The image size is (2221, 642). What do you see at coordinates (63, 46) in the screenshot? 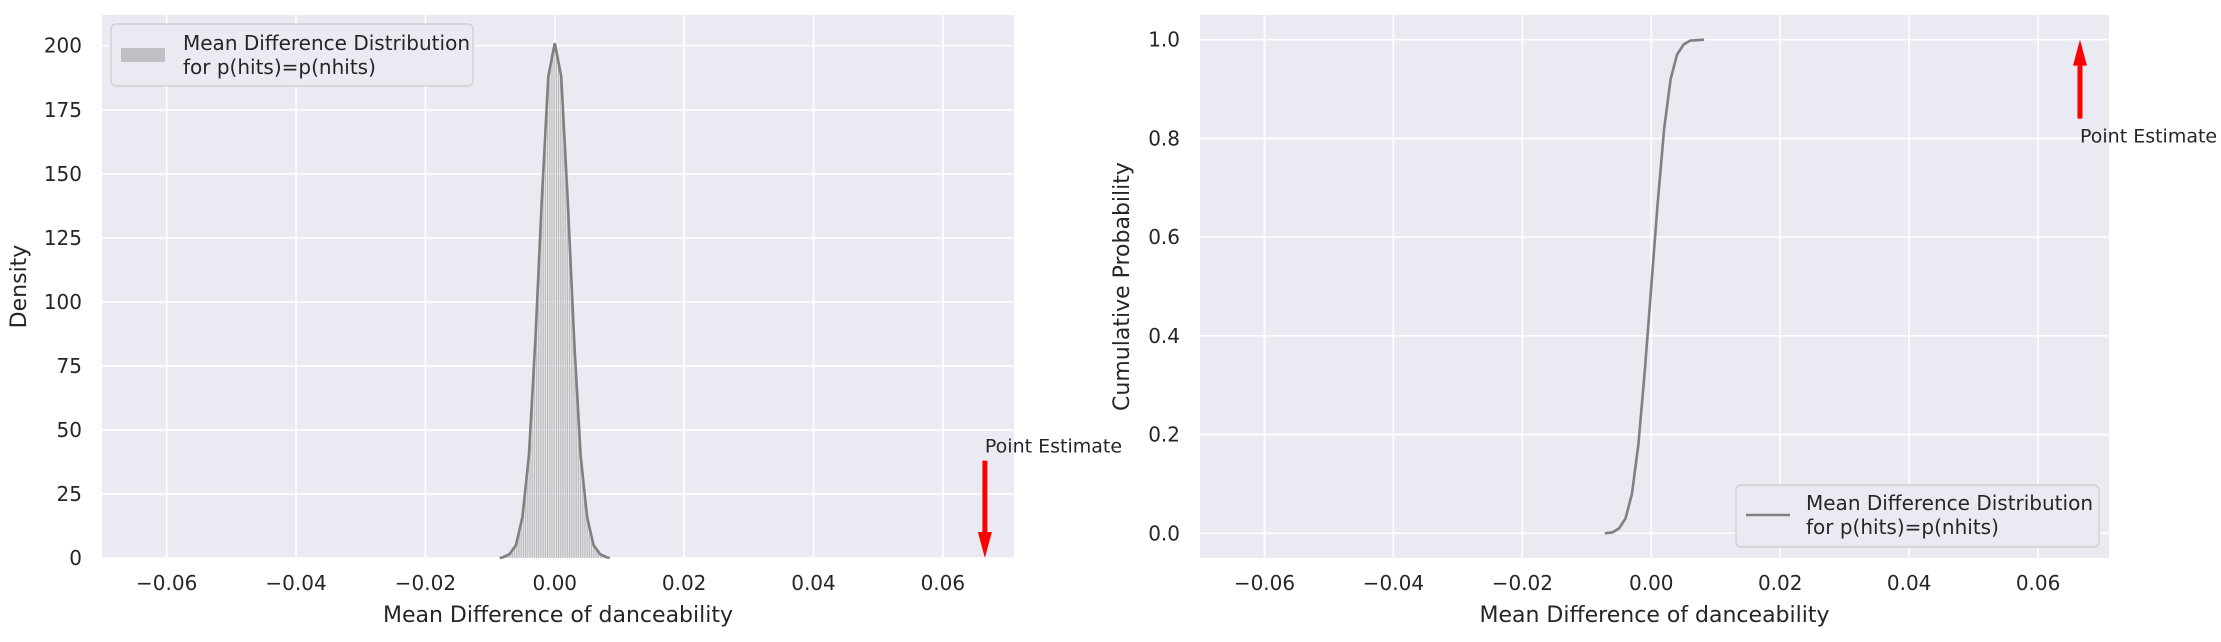
I see `y-tick-label: 200` at bounding box center [63, 46].